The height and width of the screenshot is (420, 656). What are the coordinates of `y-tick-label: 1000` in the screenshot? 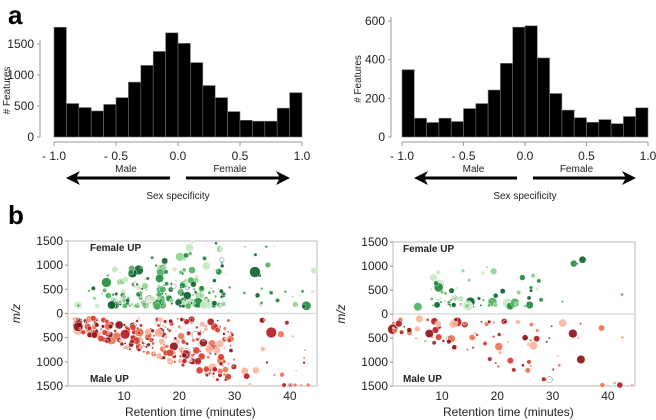 It's located at (374, 362).